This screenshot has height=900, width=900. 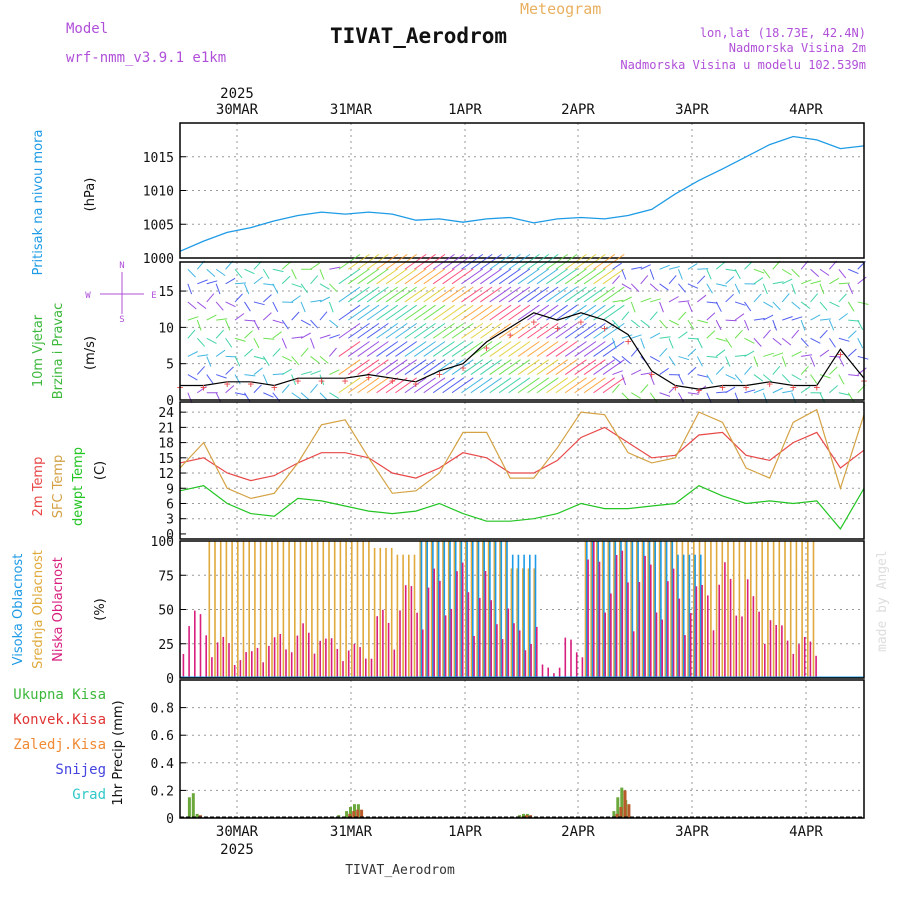 What do you see at coordinates (38, 609) in the screenshot?
I see `cloud-ylabel-2: Srednja Oblacnost` at bounding box center [38, 609].